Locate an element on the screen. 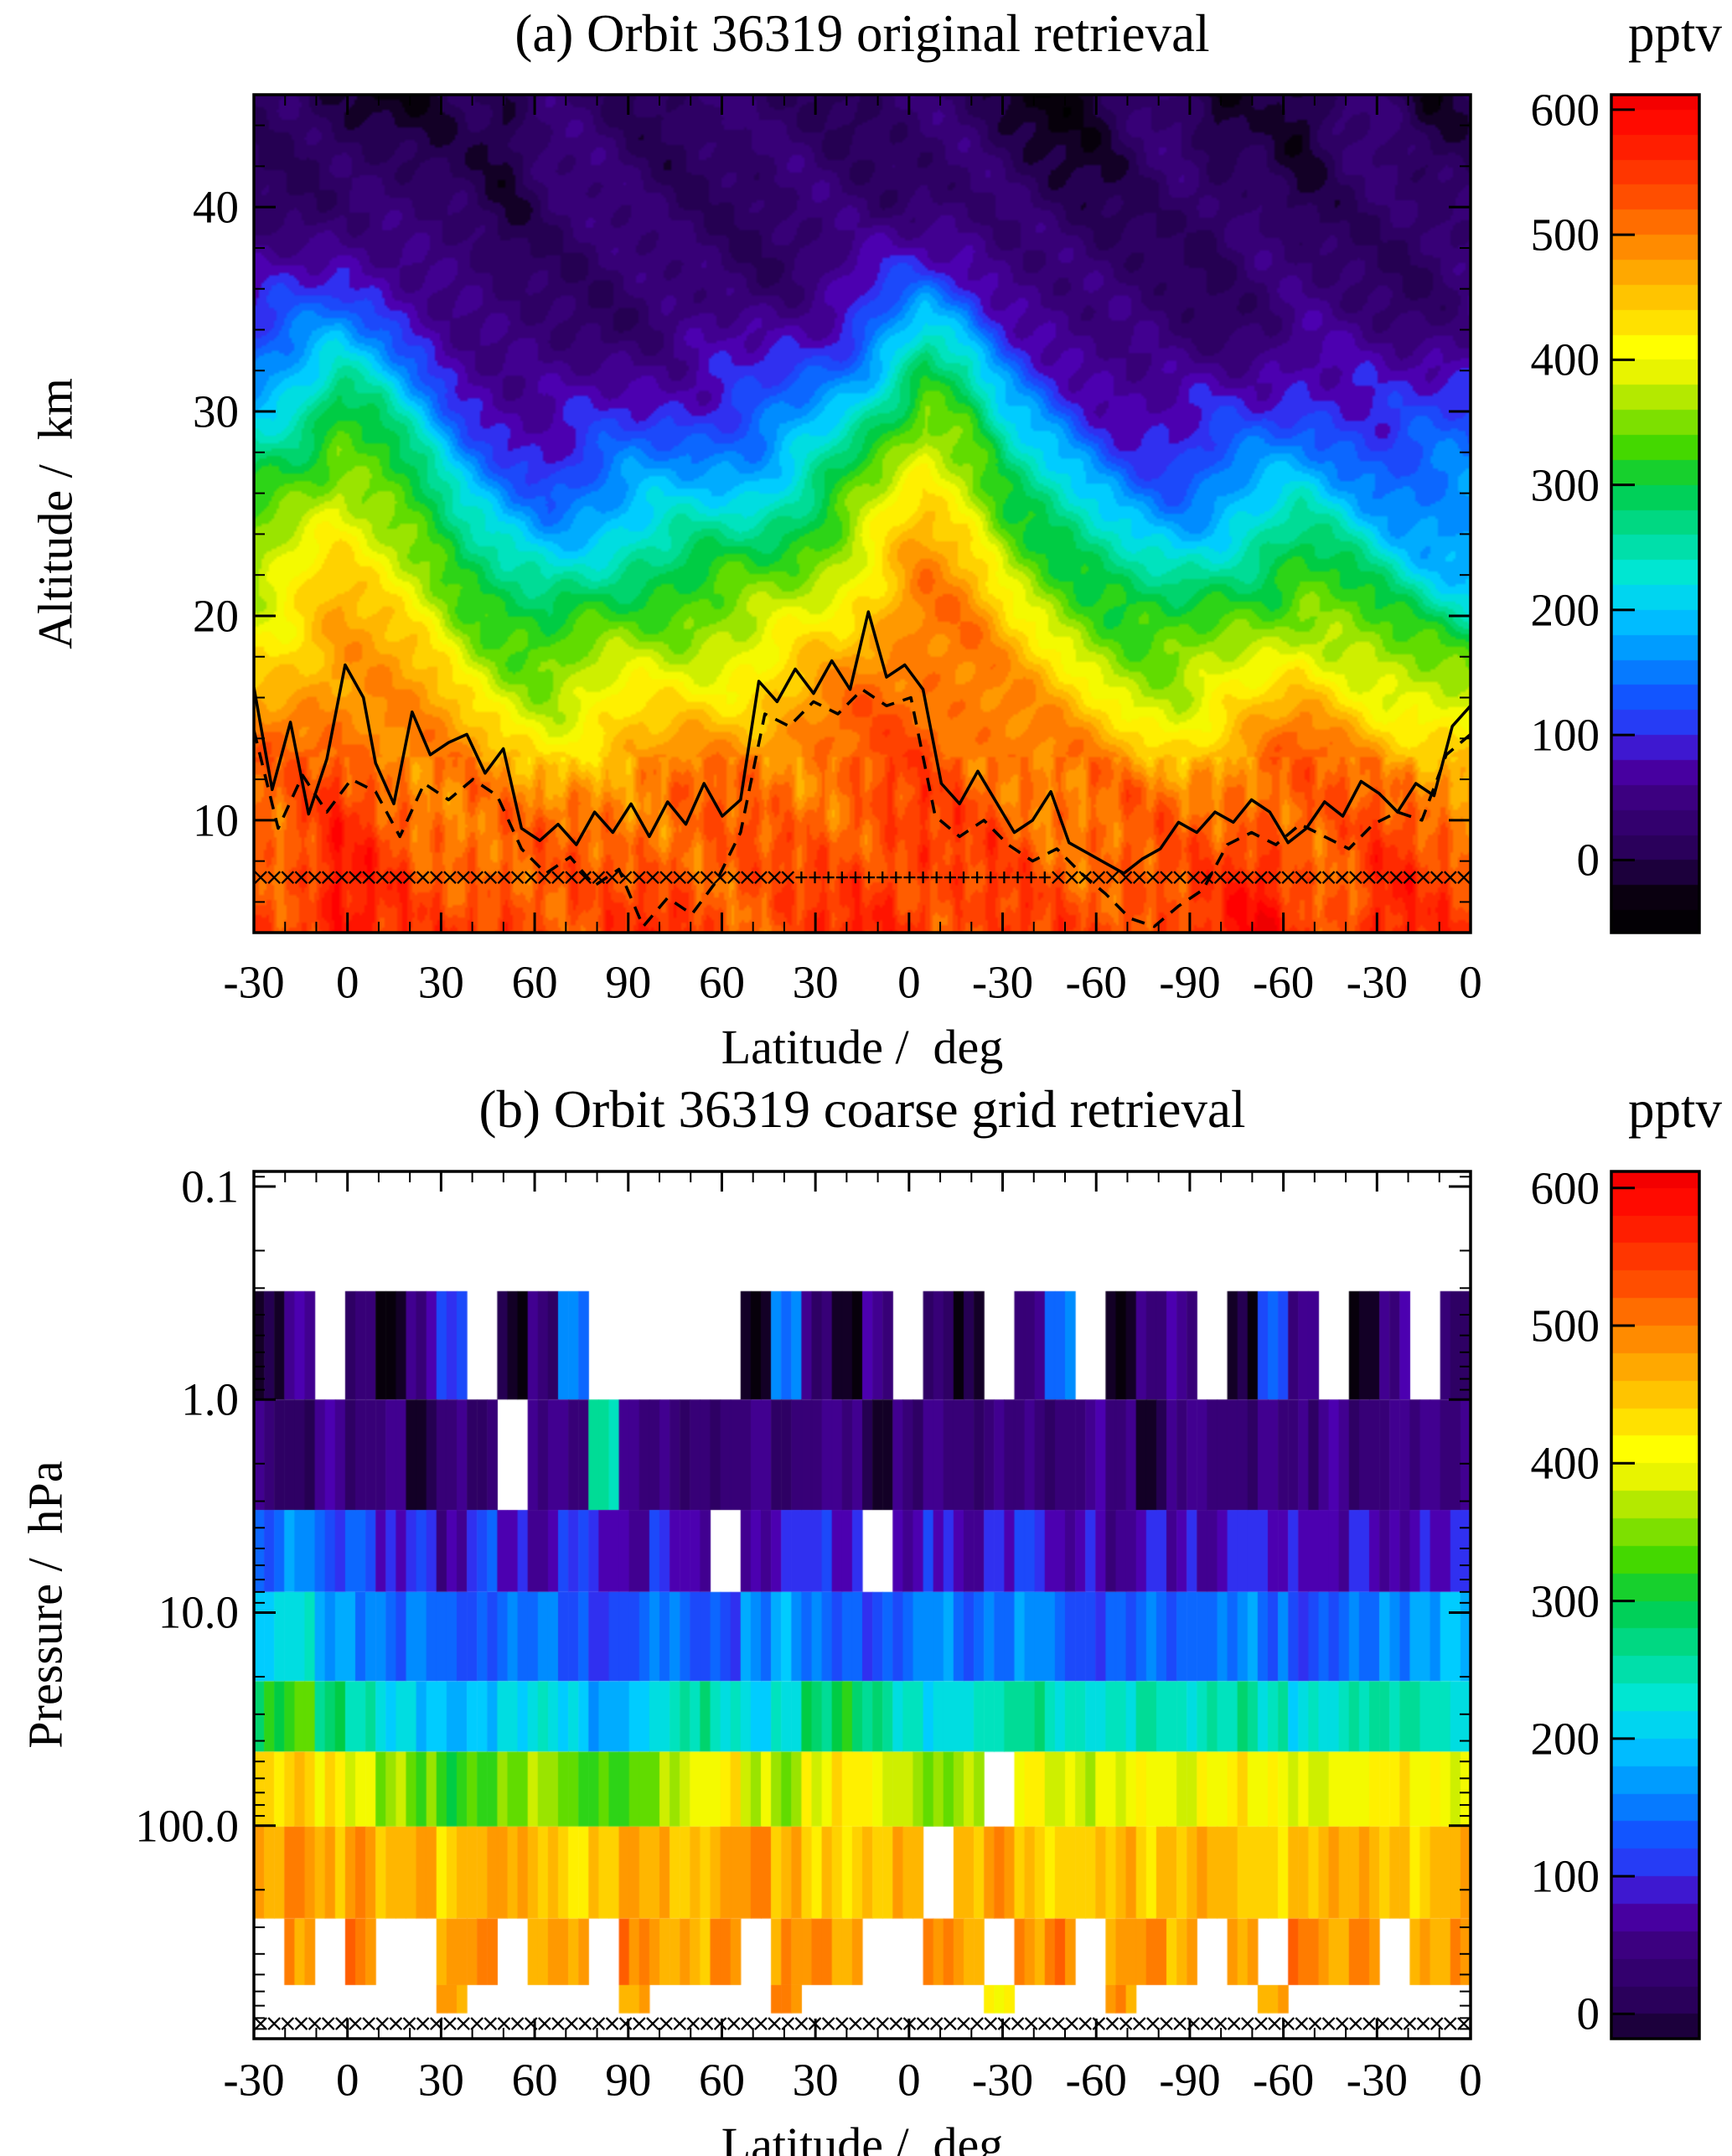 This screenshot has width=1732, height=2156. colorbar-b-title: pptv is located at coordinates (1674, 1109).